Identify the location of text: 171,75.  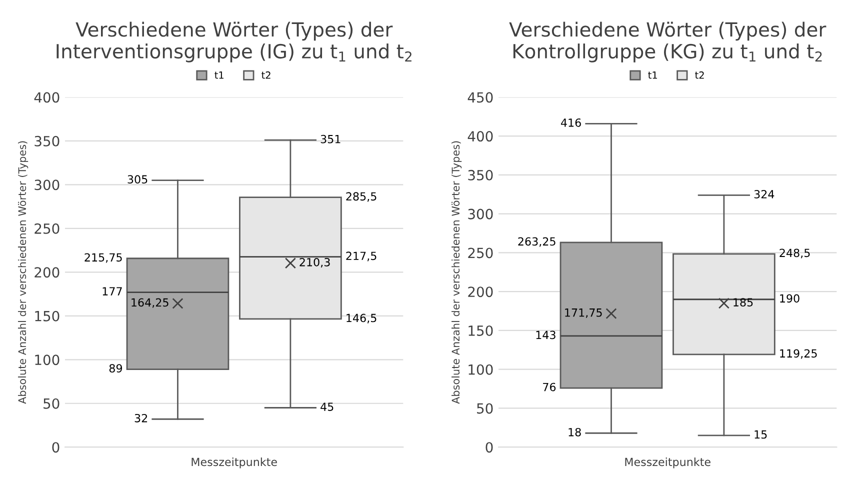
(583, 313).